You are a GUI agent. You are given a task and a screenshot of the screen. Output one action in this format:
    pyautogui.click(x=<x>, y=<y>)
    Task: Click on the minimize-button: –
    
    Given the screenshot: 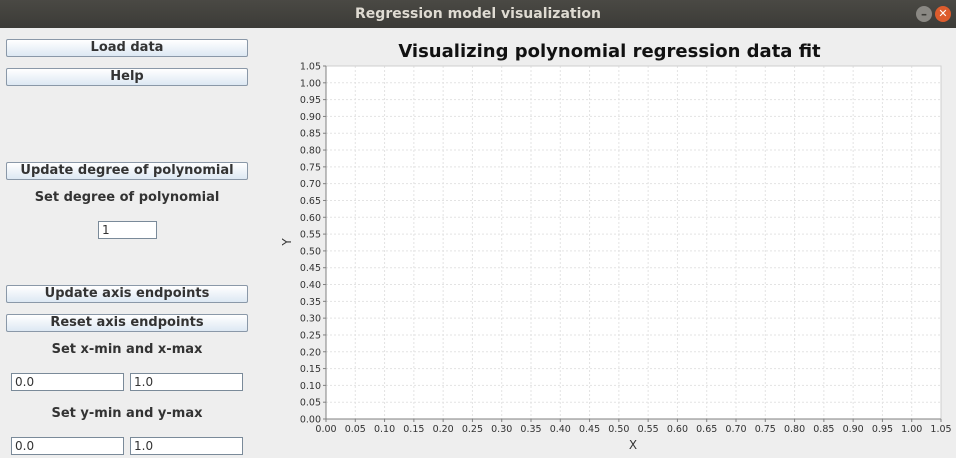 What is the action you would take?
    pyautogui.click(x=924, y=14)
    